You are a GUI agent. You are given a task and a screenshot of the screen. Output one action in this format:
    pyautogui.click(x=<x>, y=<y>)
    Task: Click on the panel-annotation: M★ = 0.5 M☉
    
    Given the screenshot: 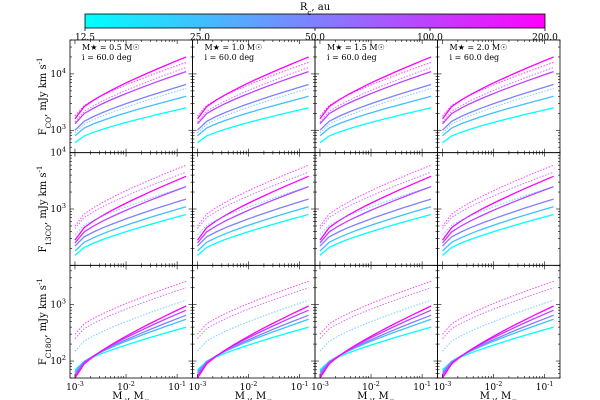 What is the action you would take?
    pyautogui.click(x=111, y=47)
    